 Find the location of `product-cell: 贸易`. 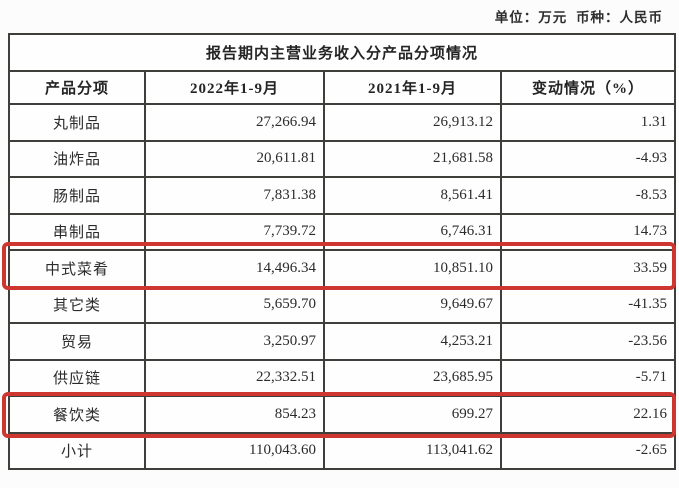

product-cell: 贸易 is located at coordinates (77, 341).